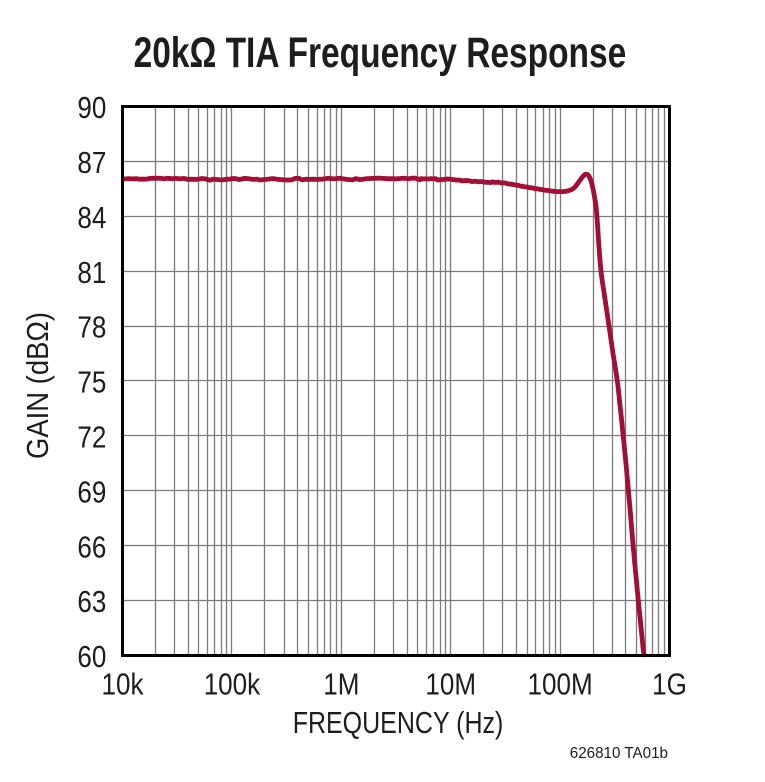  I want to click on svg-text: 72, so click(91, 437).